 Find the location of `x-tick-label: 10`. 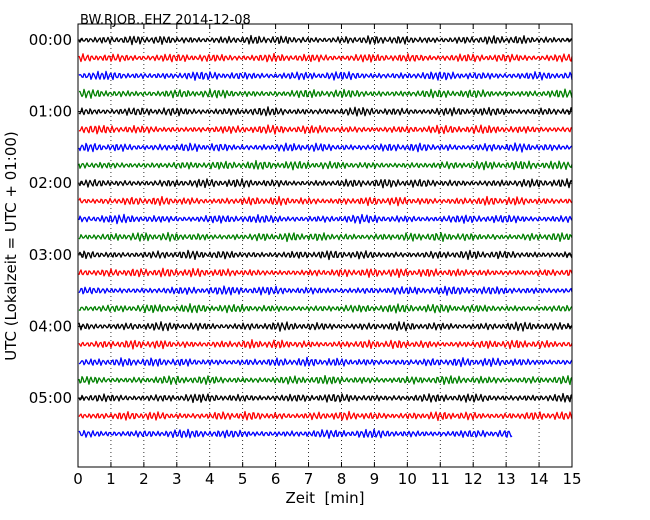

x-tick-label: 10 is located at coordinates (407, 479).